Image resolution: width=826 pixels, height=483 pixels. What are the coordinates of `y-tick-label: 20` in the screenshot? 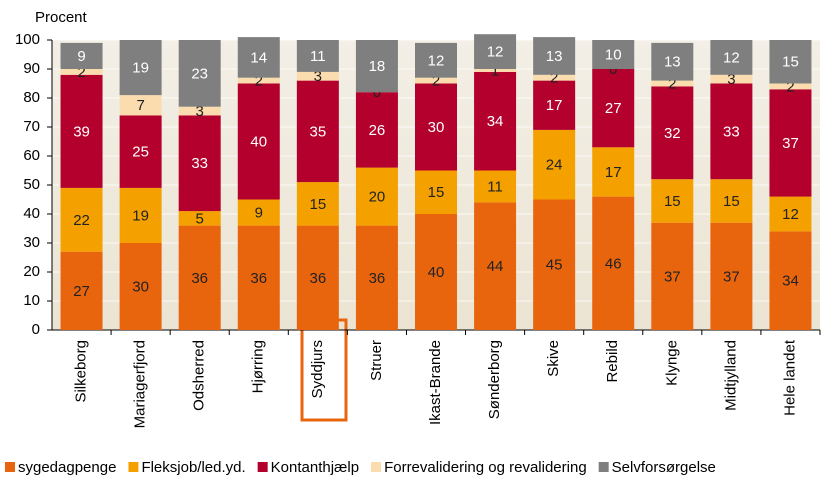 It's located at (31, 271).